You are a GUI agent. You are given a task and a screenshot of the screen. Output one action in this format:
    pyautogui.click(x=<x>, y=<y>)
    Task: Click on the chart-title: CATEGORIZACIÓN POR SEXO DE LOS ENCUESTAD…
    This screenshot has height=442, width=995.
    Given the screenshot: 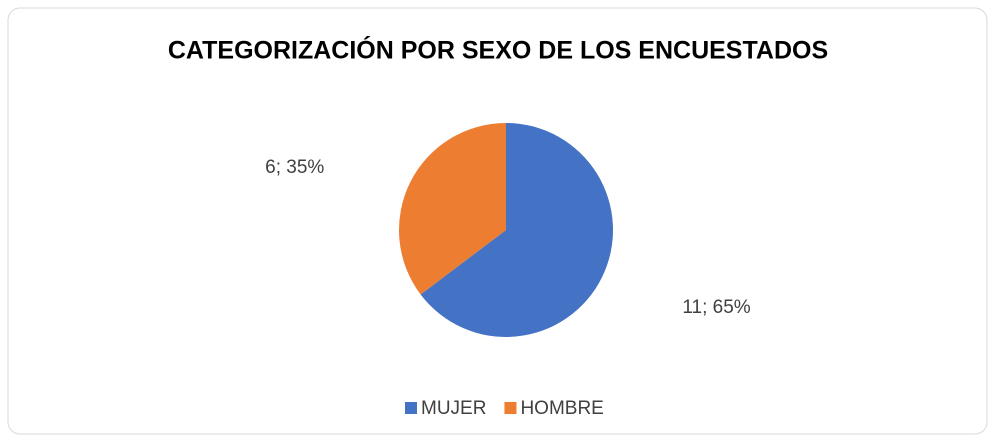 What is the action you would take?
    pyautogui.click(x=498, y=50)
    